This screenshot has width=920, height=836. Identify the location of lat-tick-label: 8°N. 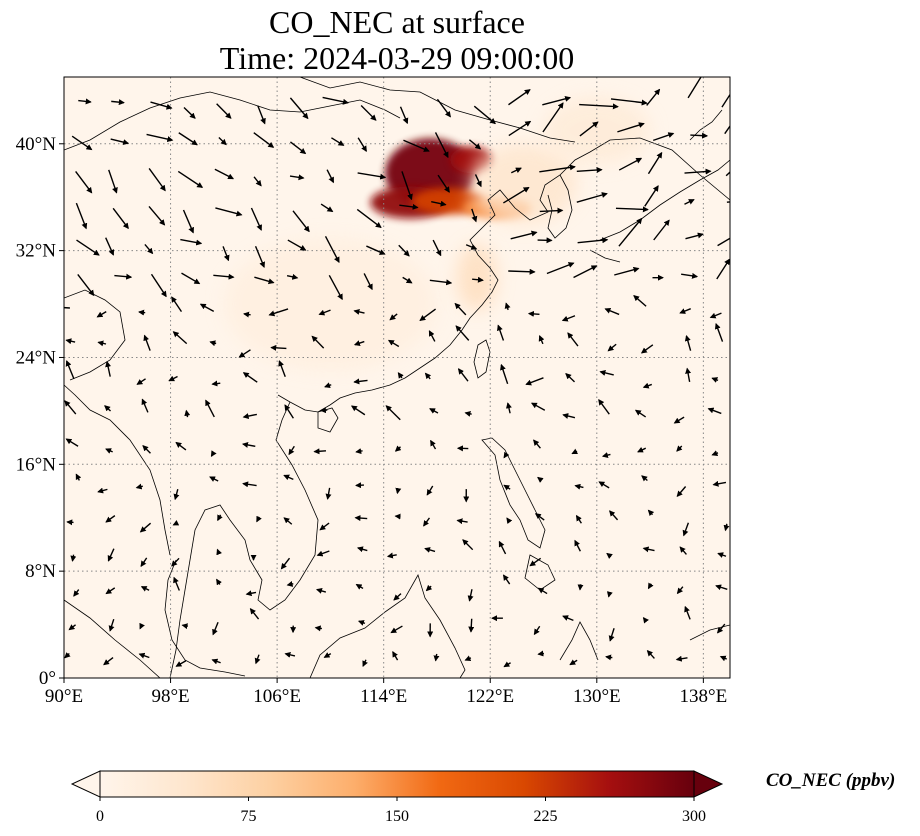
(40, 571).